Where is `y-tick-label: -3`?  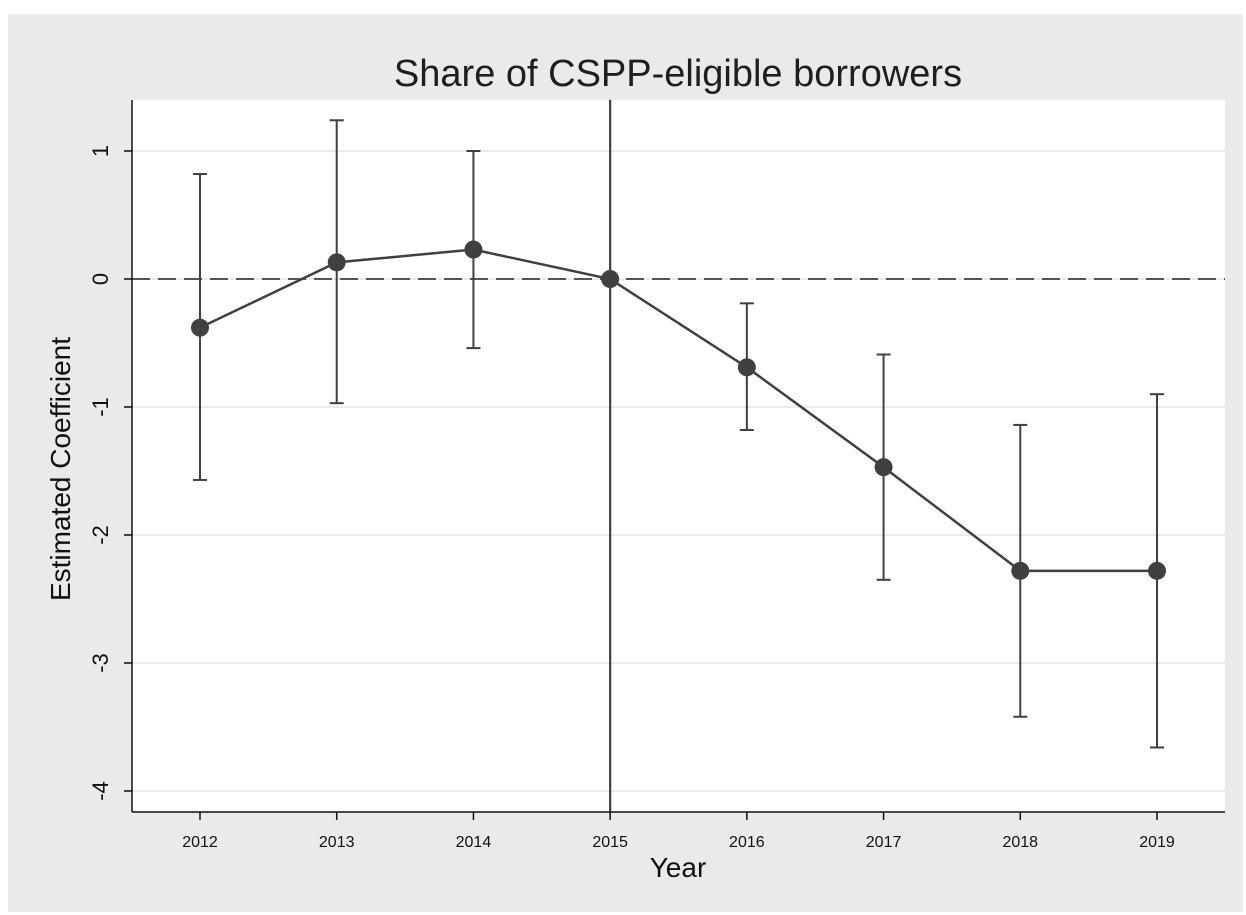
y-tick-label: -3 is located at coordinates (100, 663).